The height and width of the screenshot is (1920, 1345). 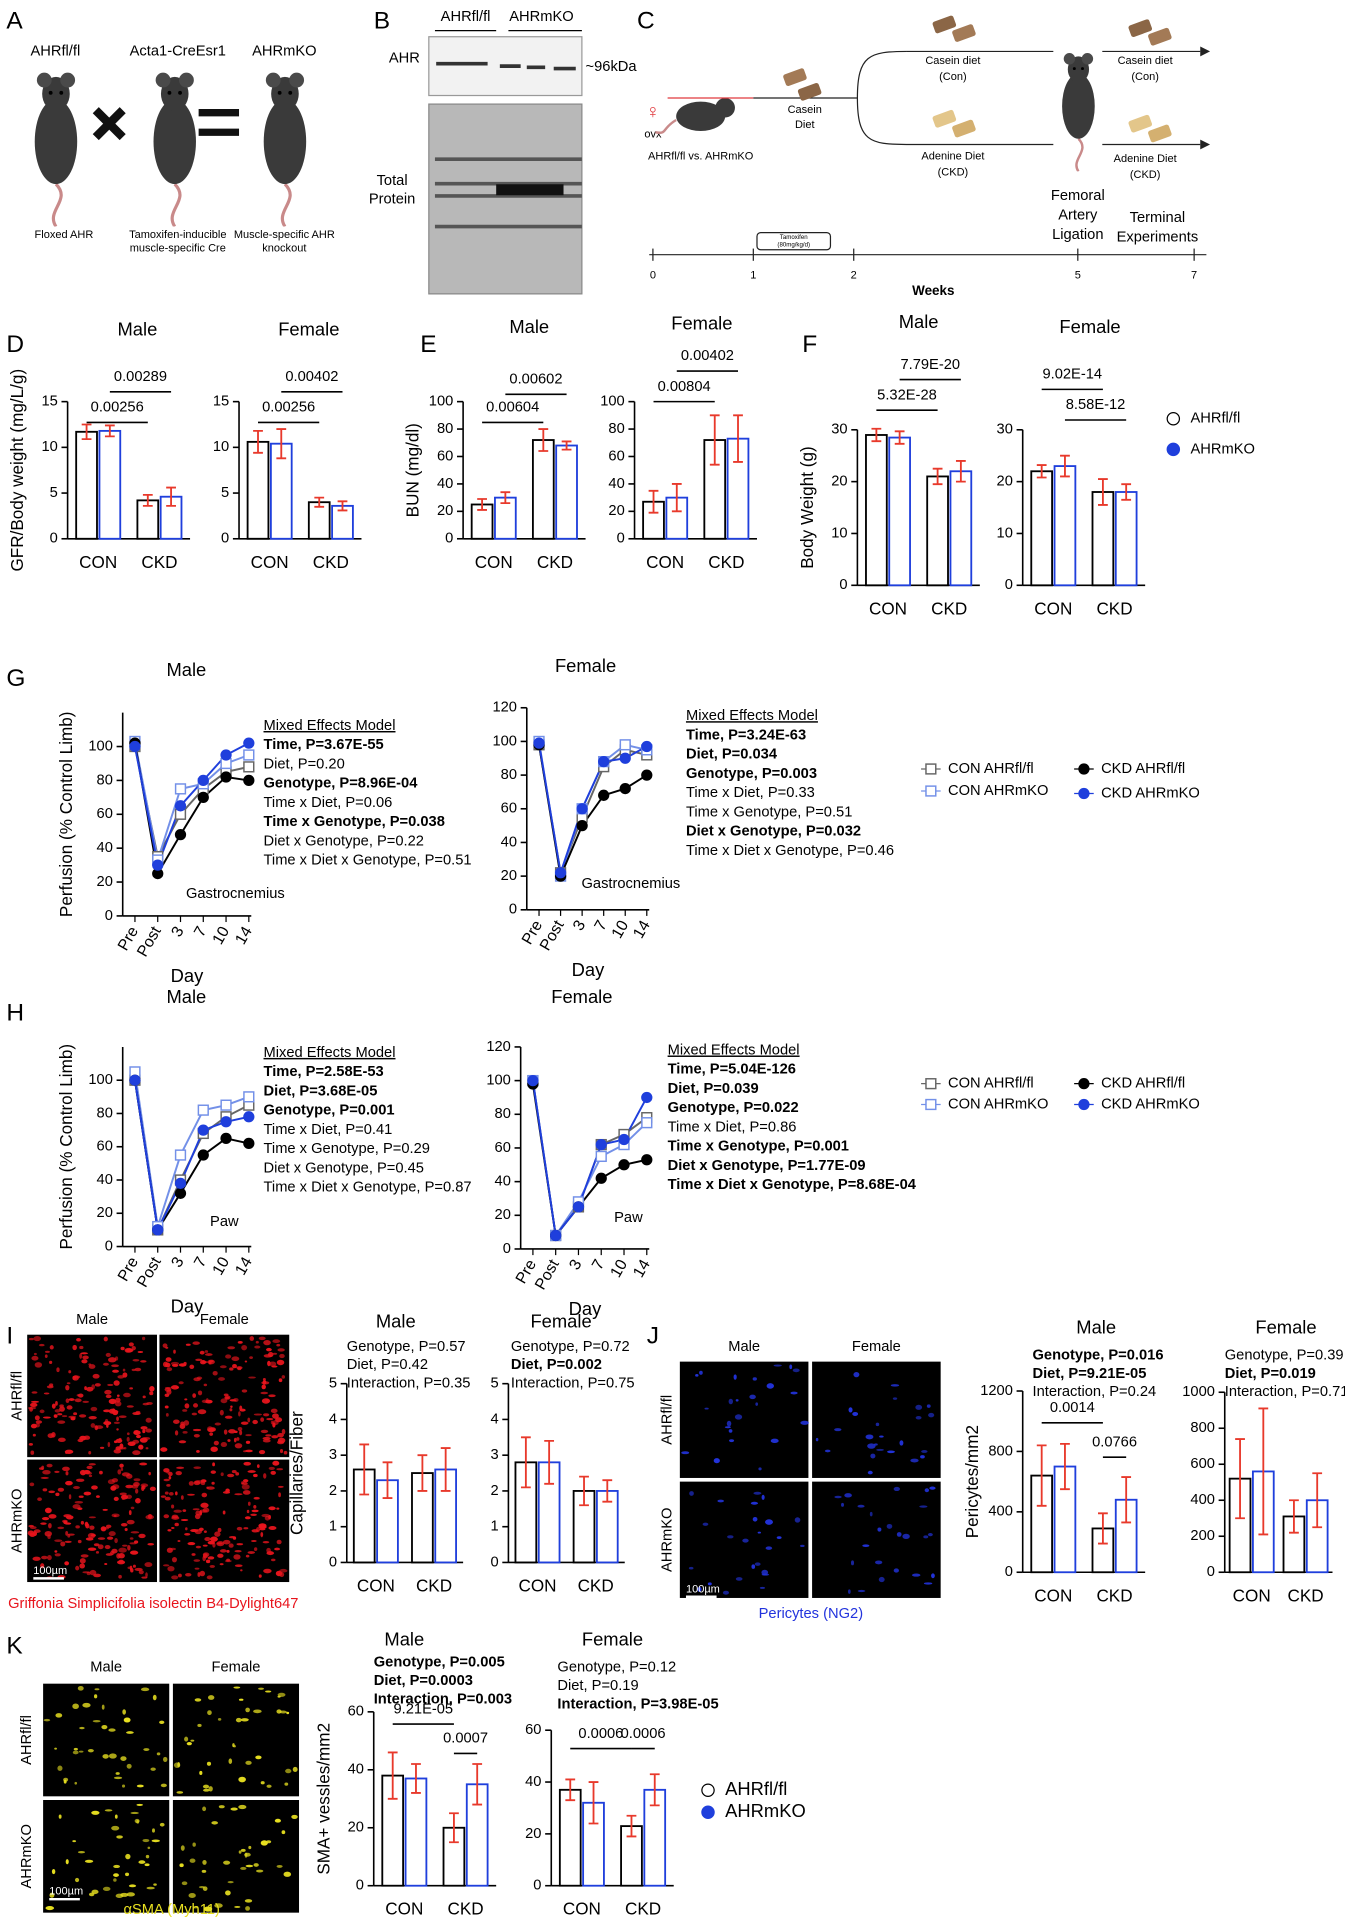 What do you see at coordinates (409, 1384) in the screenshot?
I see `stat-line: Interaction, P=0.35` at bounding box center [409, 1384].